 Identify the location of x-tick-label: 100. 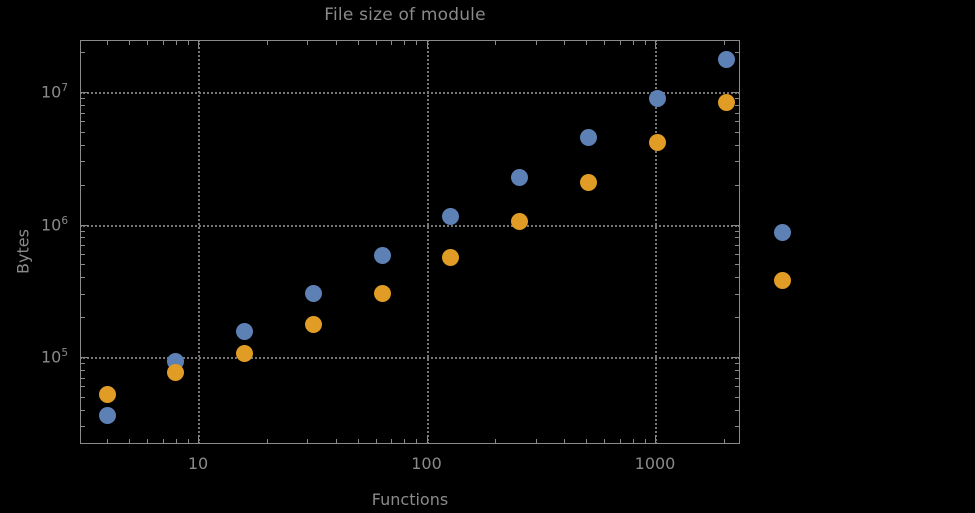
(426, 463).